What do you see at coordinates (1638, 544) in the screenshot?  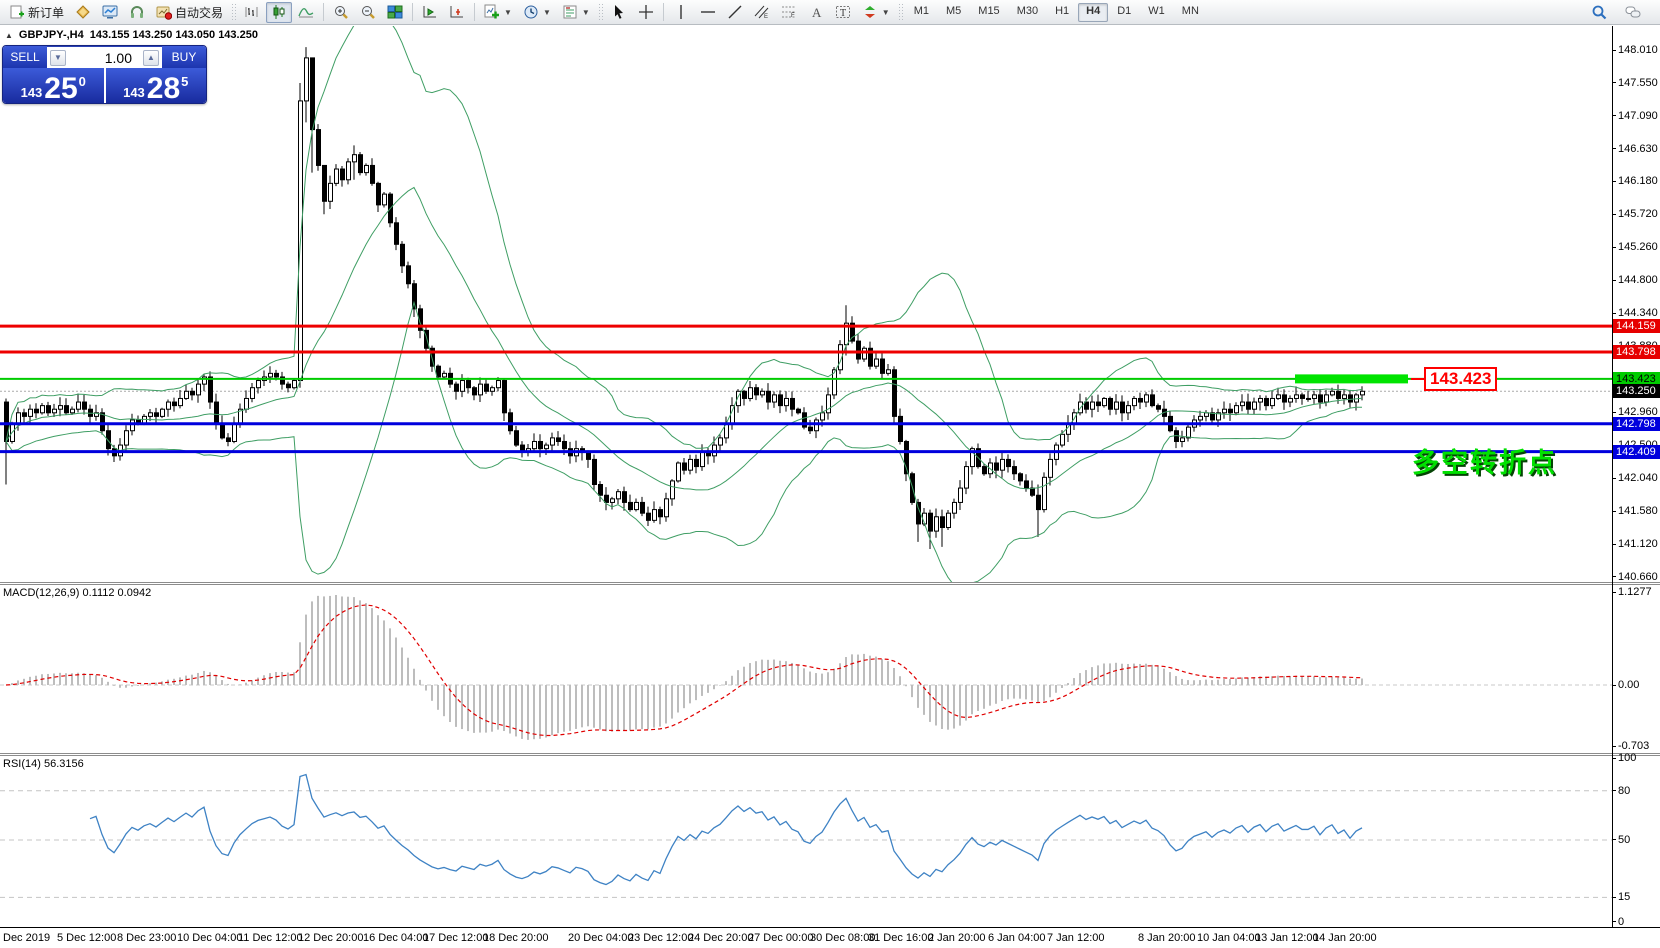 I see `price-tick-label: 141.120` at bounding box center [1638, 544].